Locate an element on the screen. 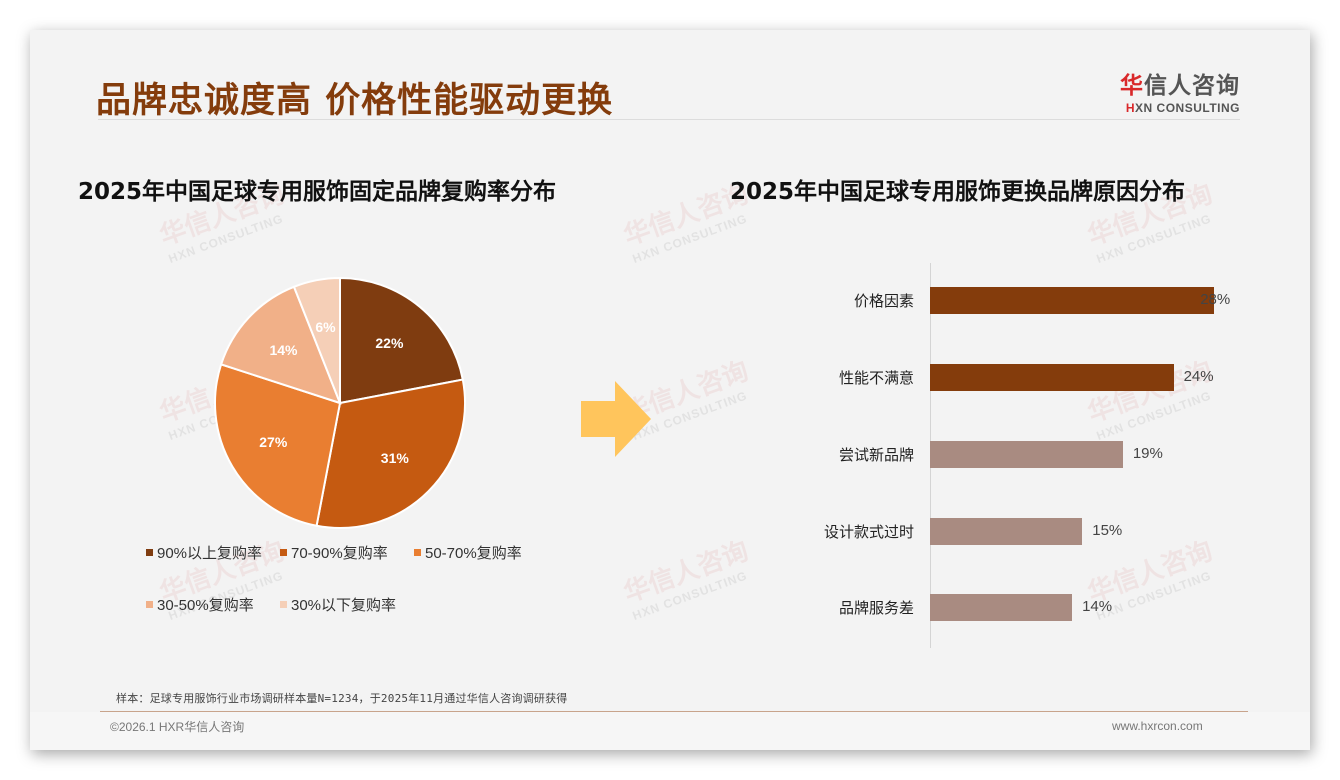 Image resolution: width=1340 pixels, height=780 pixels. copyright: ©2026.1 HXR华信人咨询 is located at coordinates (177, 727).